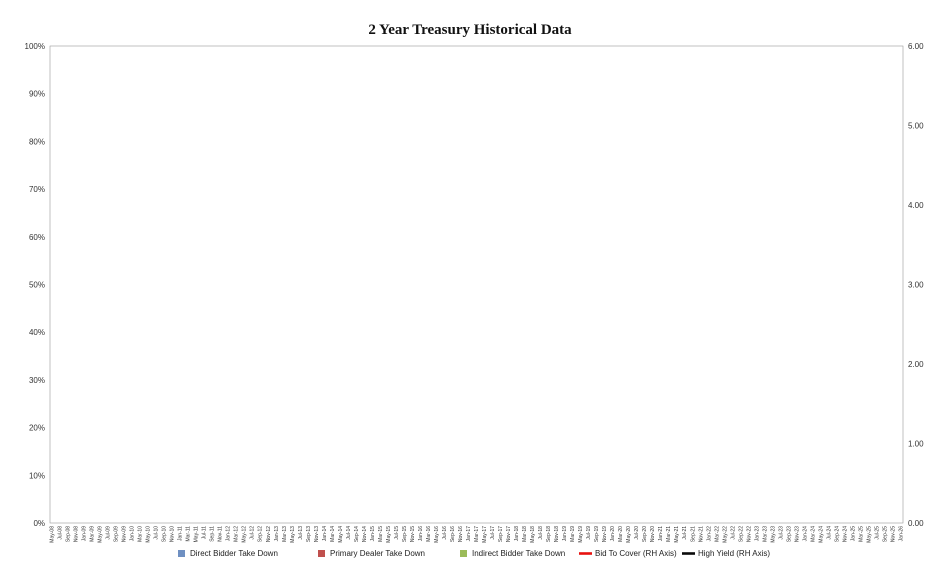  What do you see at coordinates (589, 533) in the screenshot?
I see `x-tick-label: Jul-19` at bounding box center [589, 533].